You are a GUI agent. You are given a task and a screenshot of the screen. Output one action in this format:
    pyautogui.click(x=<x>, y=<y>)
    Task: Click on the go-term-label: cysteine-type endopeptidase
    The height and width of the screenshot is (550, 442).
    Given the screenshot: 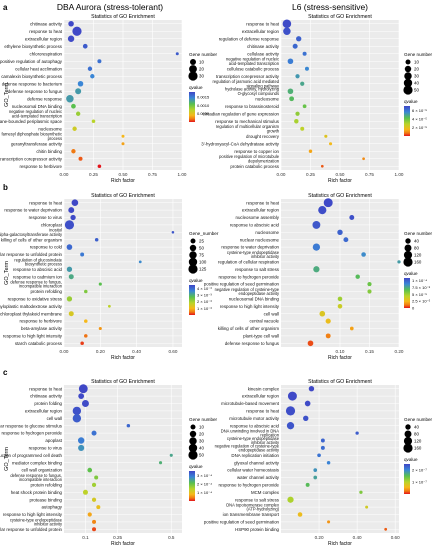 What is the action you would take?
    pyautogui.click(x=253, y=252)
    